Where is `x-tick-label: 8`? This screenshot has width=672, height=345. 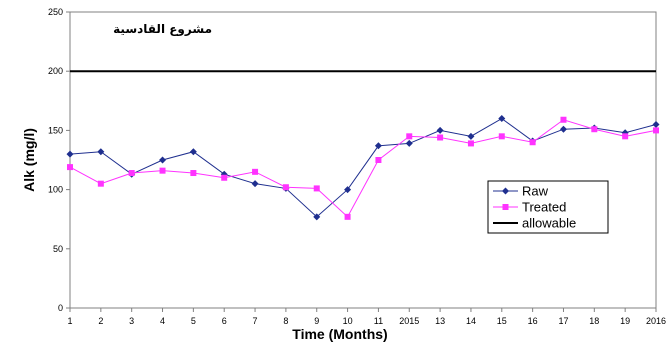 x-tick-label: 8 is located at coordinates (285, 321).